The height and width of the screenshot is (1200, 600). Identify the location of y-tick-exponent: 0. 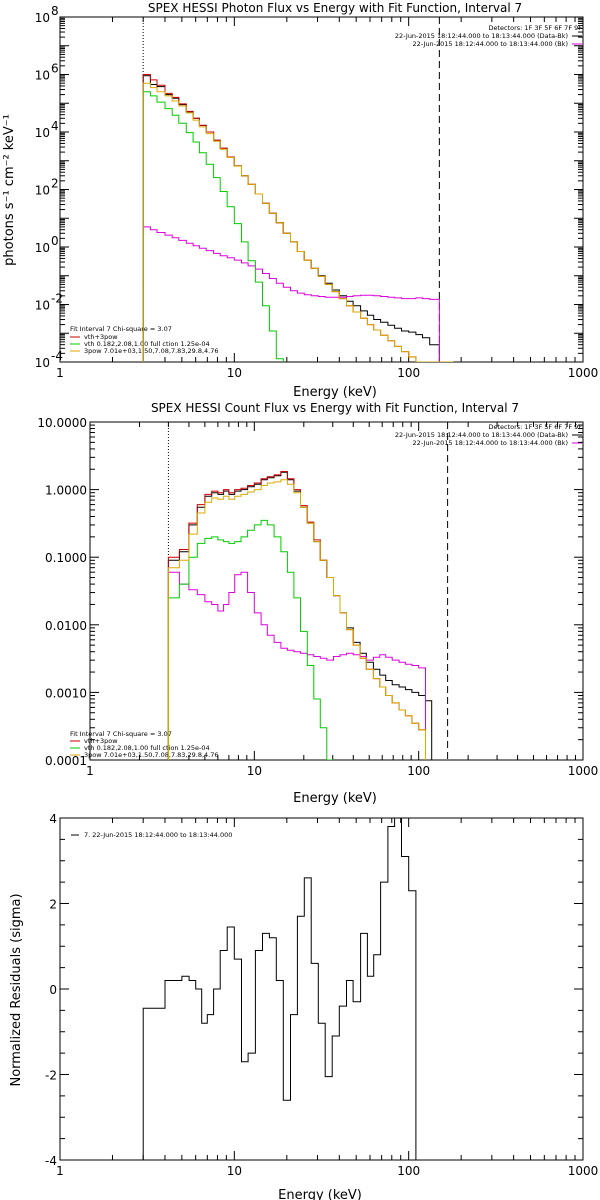
(55, 241).